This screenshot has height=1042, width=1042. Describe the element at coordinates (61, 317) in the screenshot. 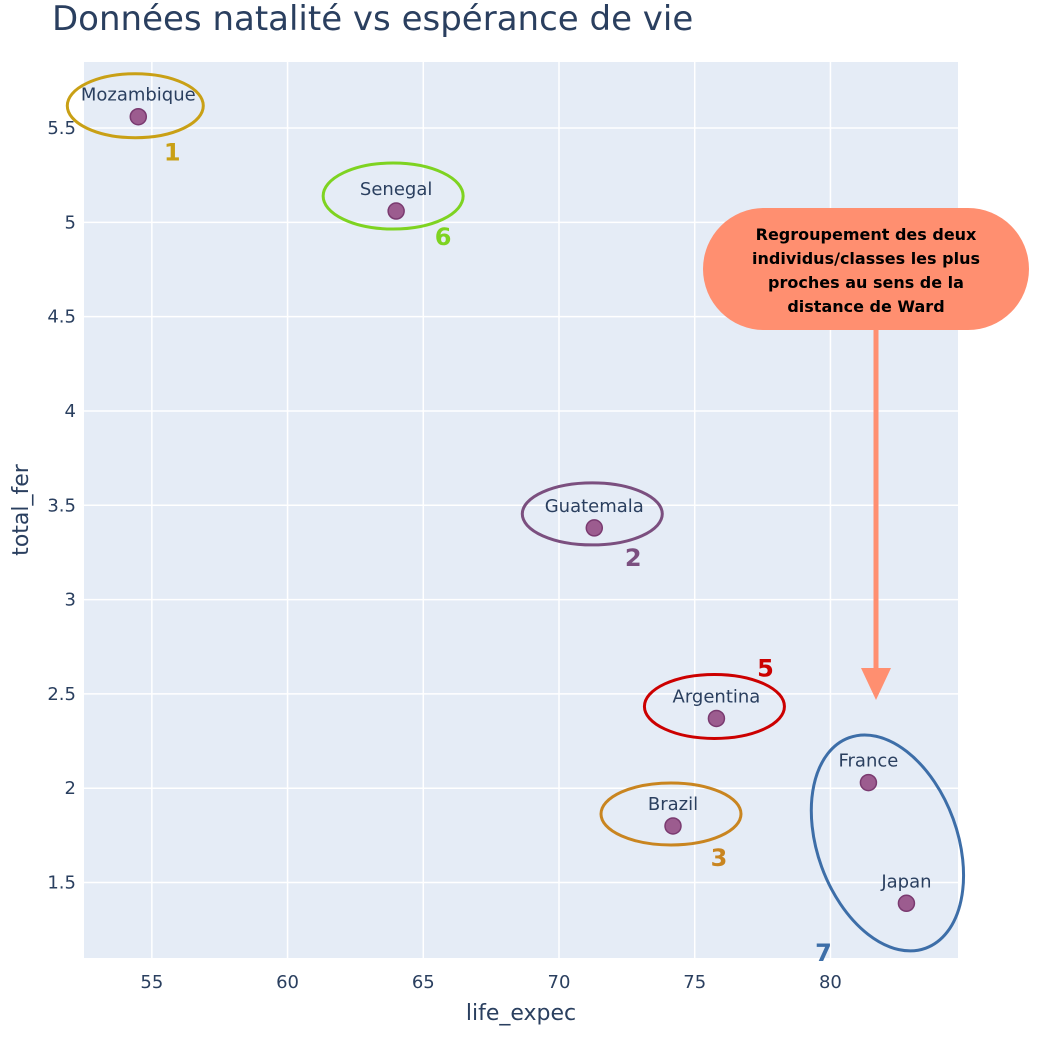

I see `y-tick-label: 4.5` at that location.